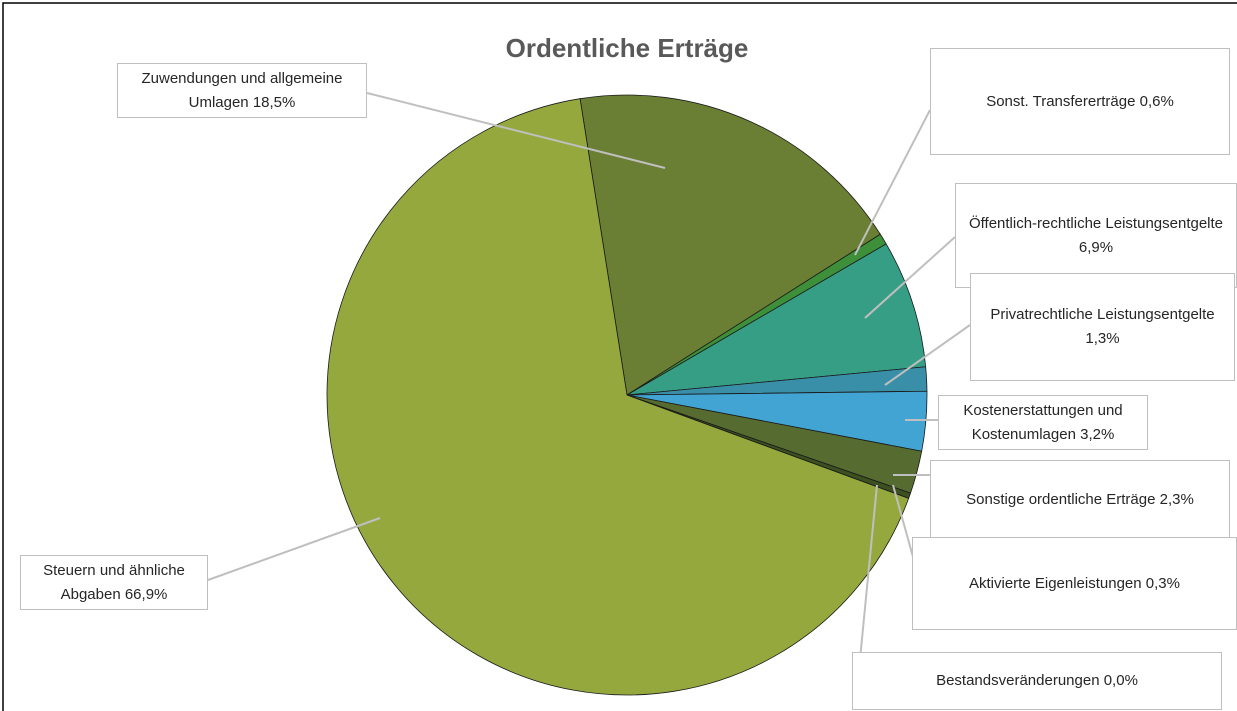 The image size is (1237, 711). Describe the element at coordinates (627, 48) in the screenshot. I see `chart-title: Ordentliche Erträge` at that location.